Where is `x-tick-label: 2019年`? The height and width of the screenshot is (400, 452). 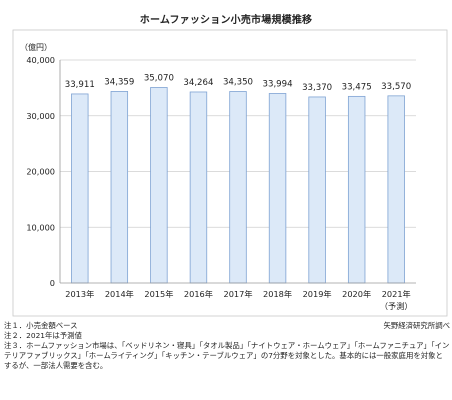
x-tick-label: 2019年 is located at coordinates (317, 294).